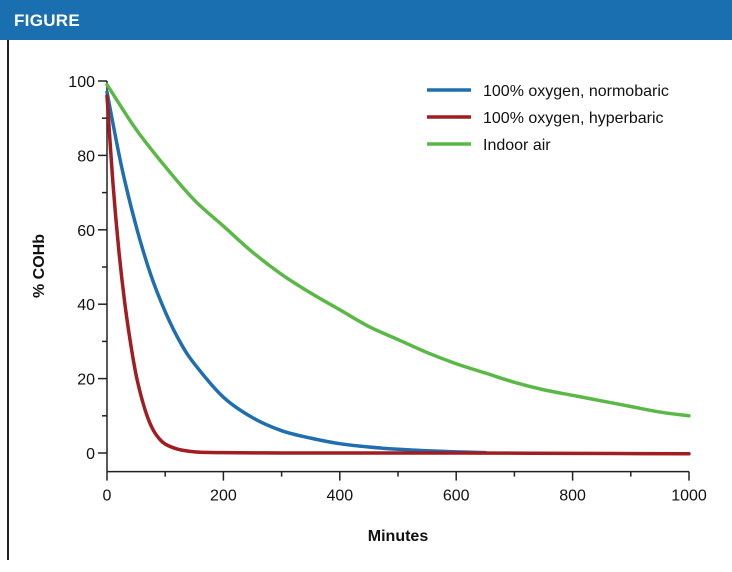  What do you see at coordinates (81, 82) in the screenshot?
I see `y-tick-label: 100` at bounding box center [81, 82].